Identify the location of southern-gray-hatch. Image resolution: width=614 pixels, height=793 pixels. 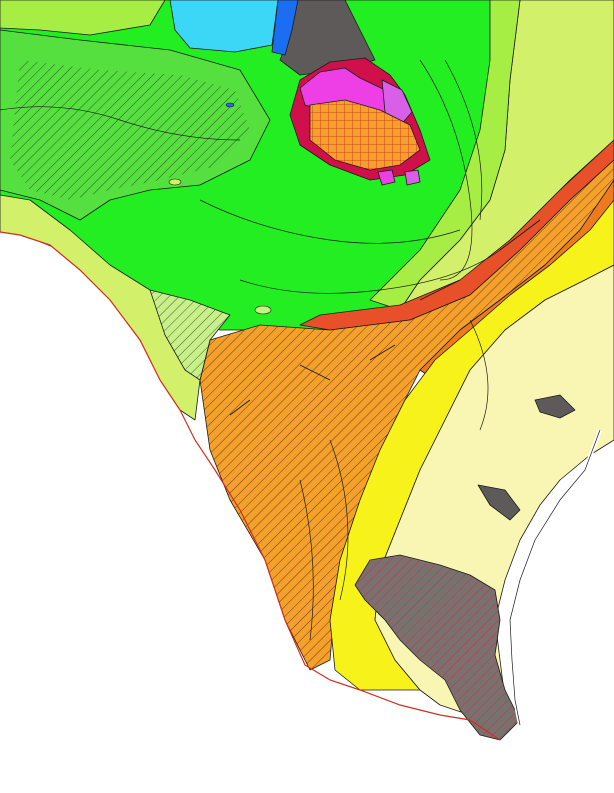
(437, 647).